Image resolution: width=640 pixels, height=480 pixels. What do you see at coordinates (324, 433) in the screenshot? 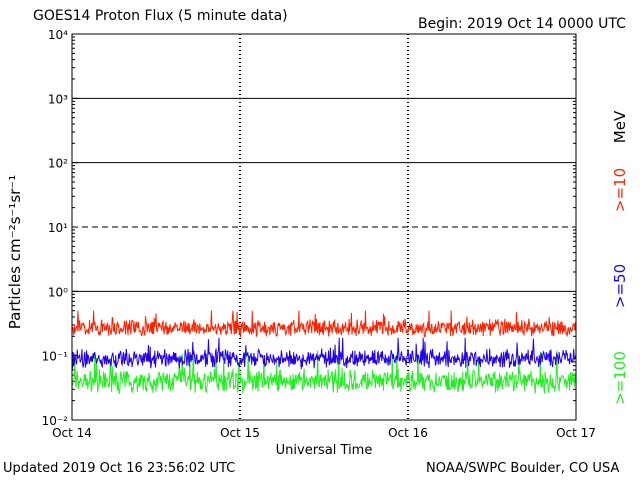
I see `x-tick-labels: Oct 14 Oct 15 Oct 16 Oct 17` at bounding box center [324, 433].